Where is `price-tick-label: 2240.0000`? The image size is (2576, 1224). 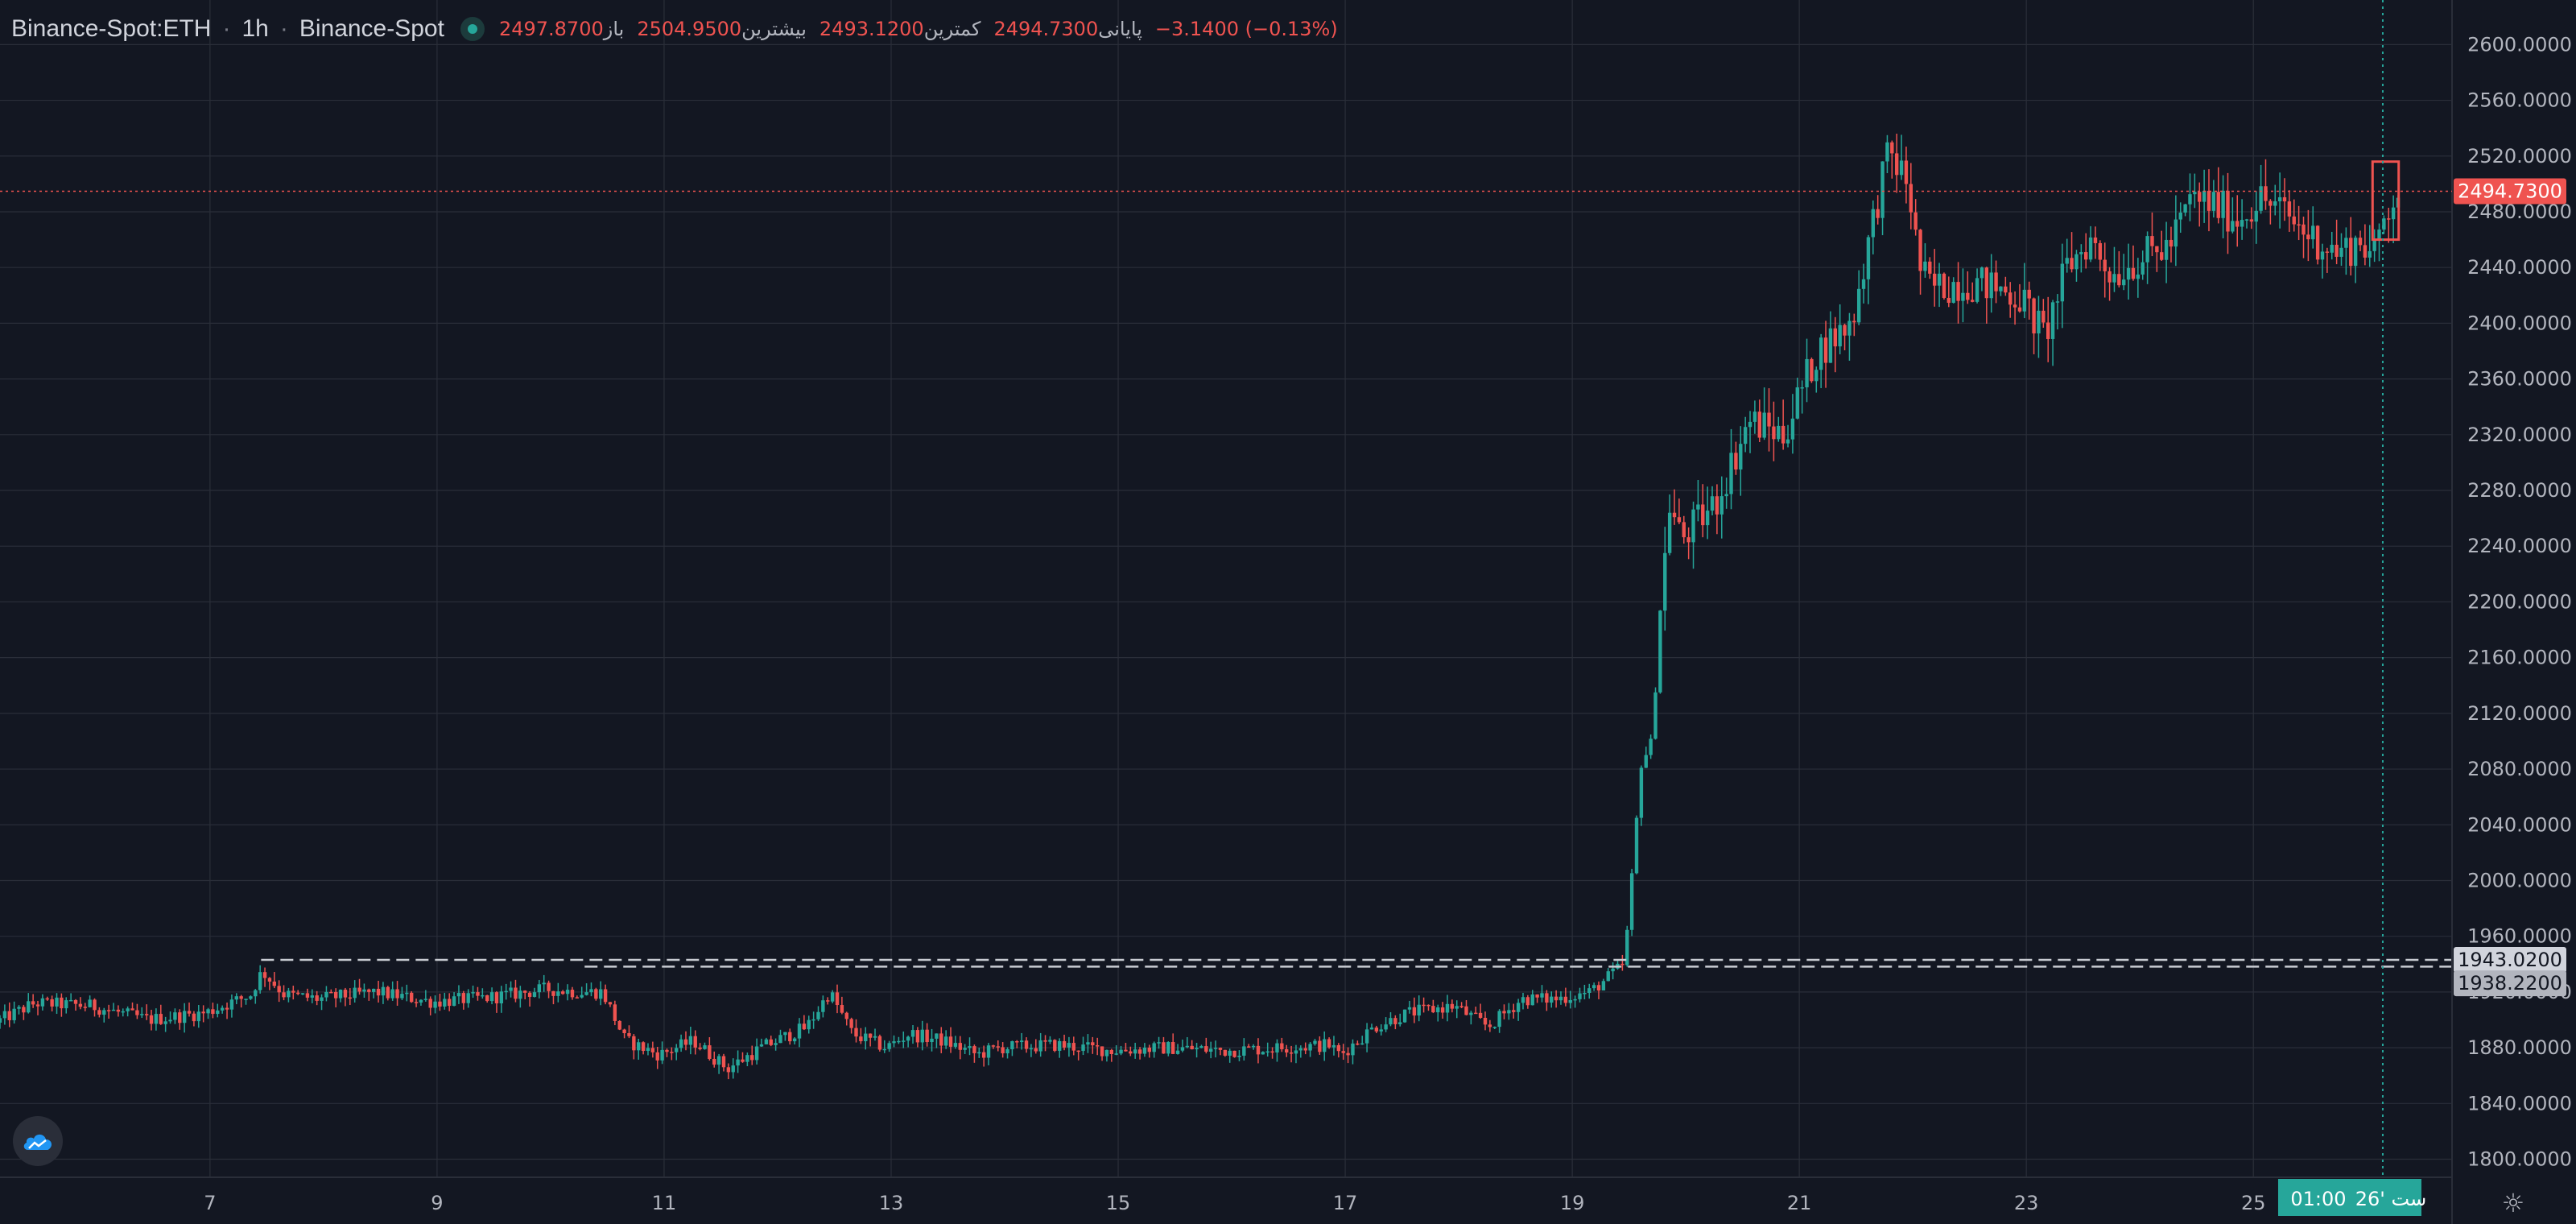
price-tick-label: 2240.0000 is located at coordinates (2519, 546).